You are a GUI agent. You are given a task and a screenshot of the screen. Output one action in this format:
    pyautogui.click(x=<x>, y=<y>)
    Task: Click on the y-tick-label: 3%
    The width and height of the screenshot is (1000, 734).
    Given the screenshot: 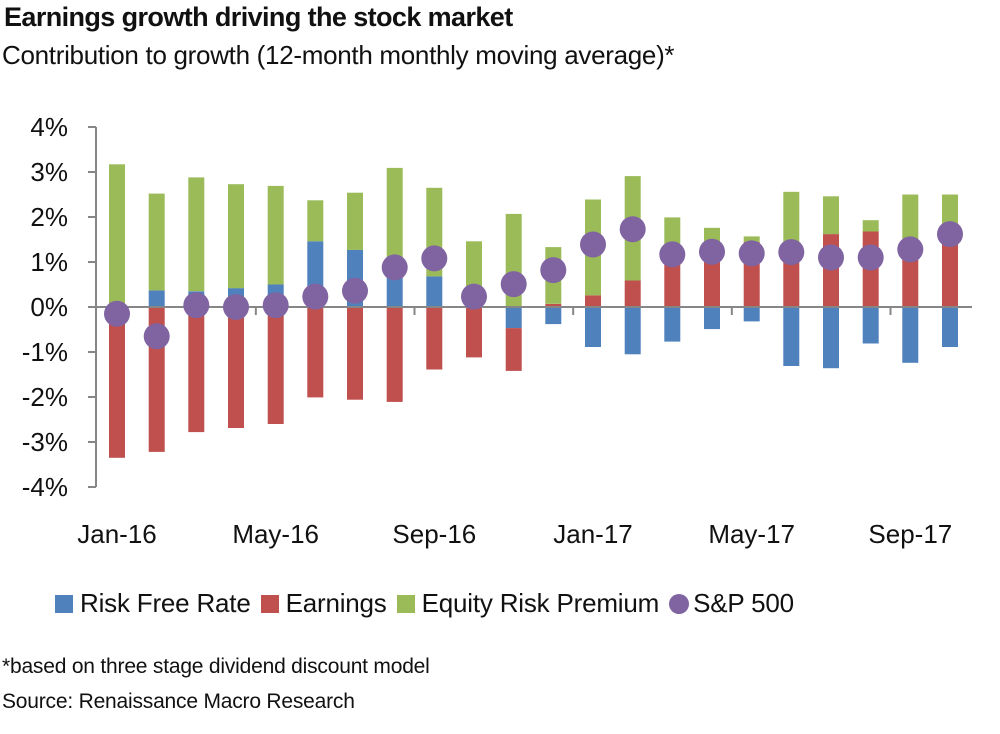 What is the action you would take?
    pyautogui.click(x=49, y=172)
    